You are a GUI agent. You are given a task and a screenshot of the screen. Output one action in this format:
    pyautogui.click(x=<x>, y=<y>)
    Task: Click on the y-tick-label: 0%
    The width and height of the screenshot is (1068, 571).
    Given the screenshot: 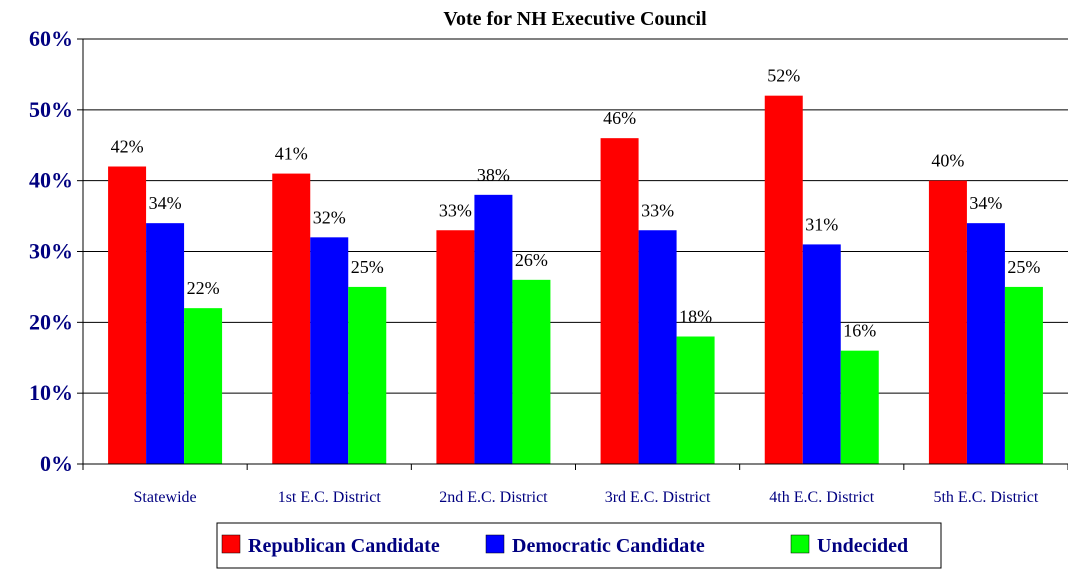 What is the action you would take?
    pyautogui.click(x=56, y=463)
    